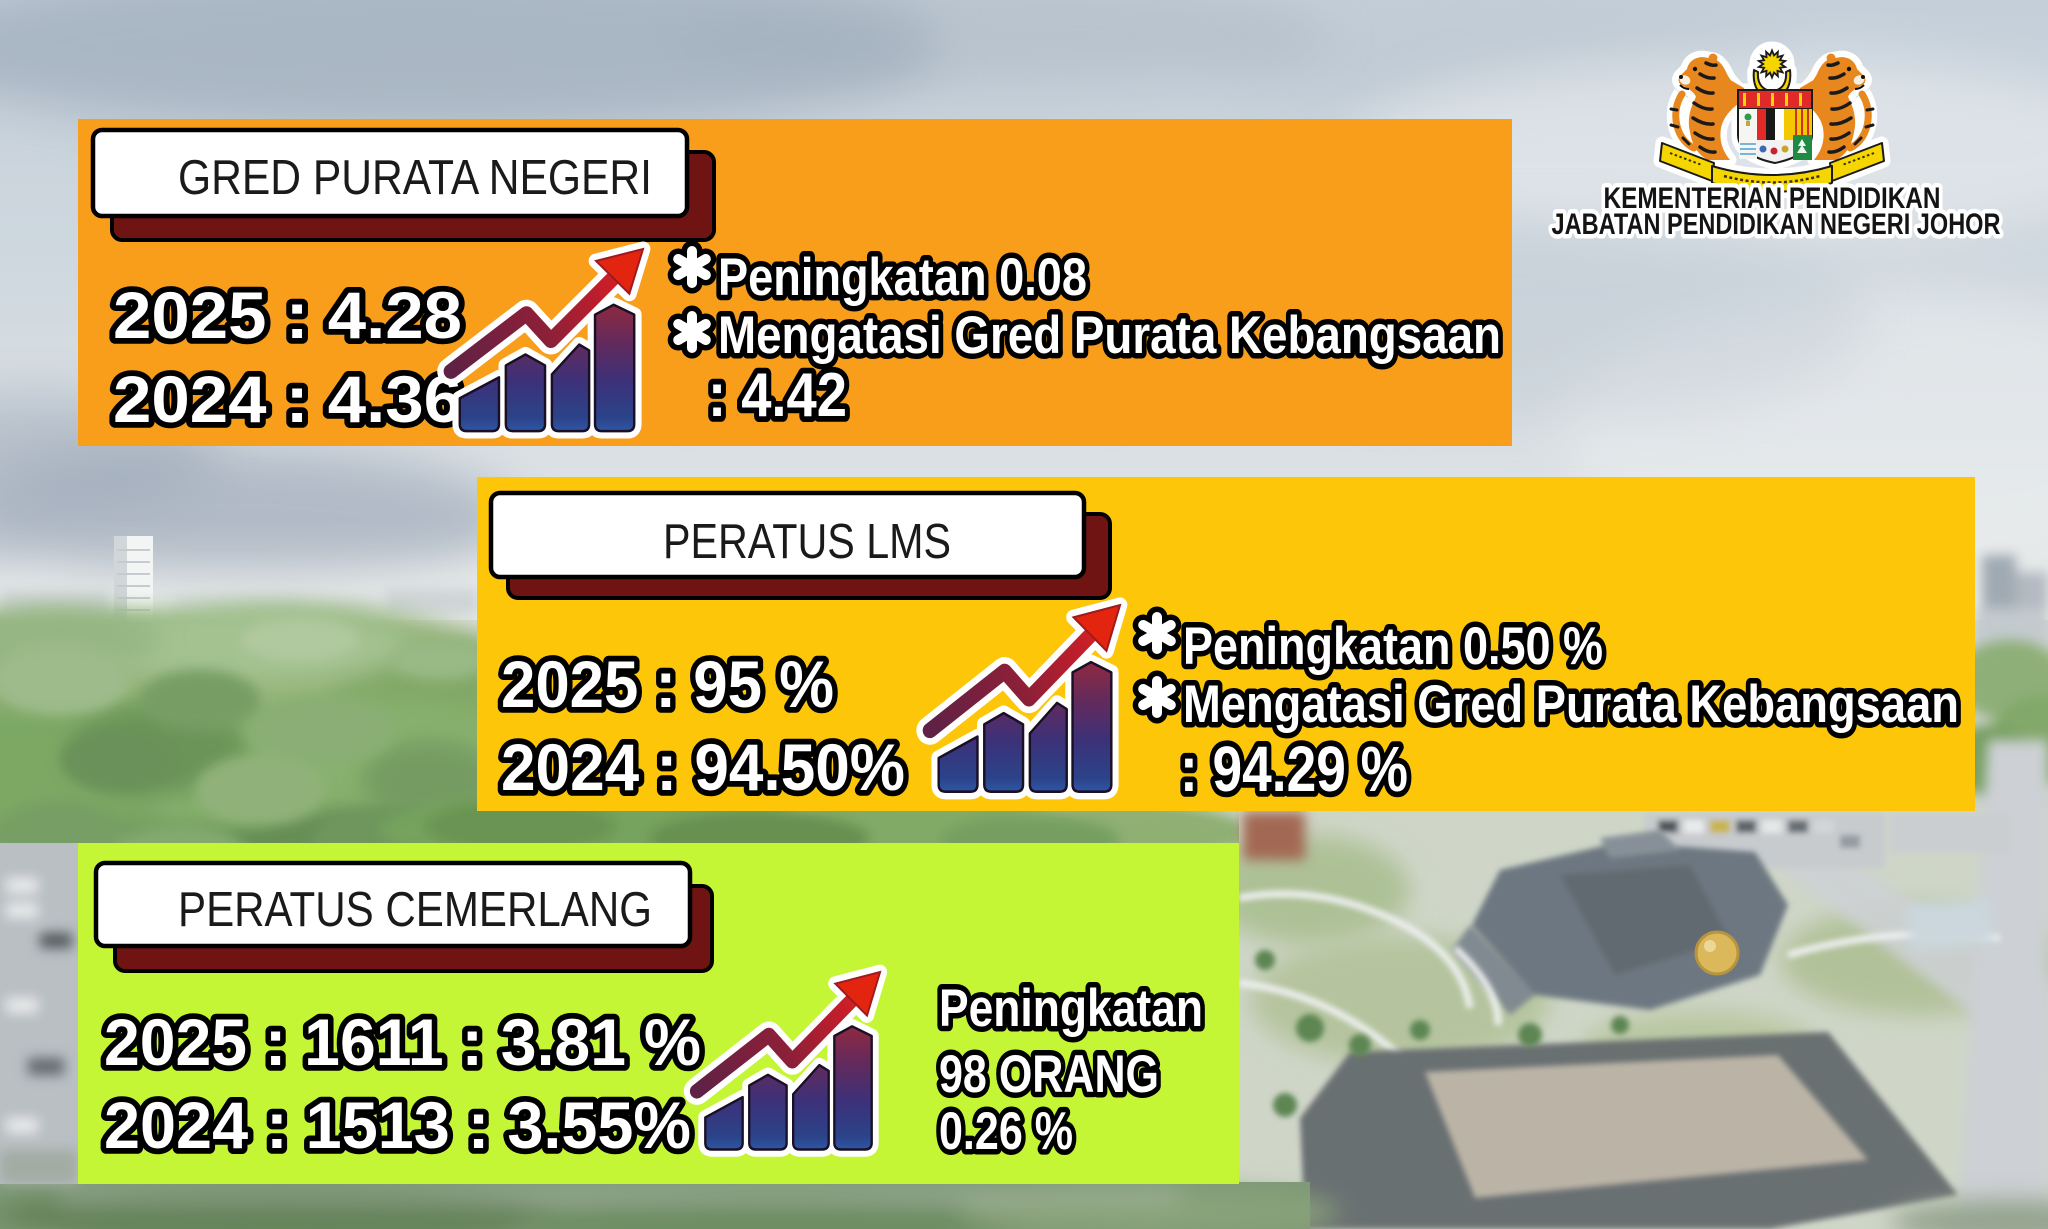  What do you see at coordinates (667, 684) in the screenshot?
I see `svg-text: 2025 : 95 %` at bounding box center [667, 684].